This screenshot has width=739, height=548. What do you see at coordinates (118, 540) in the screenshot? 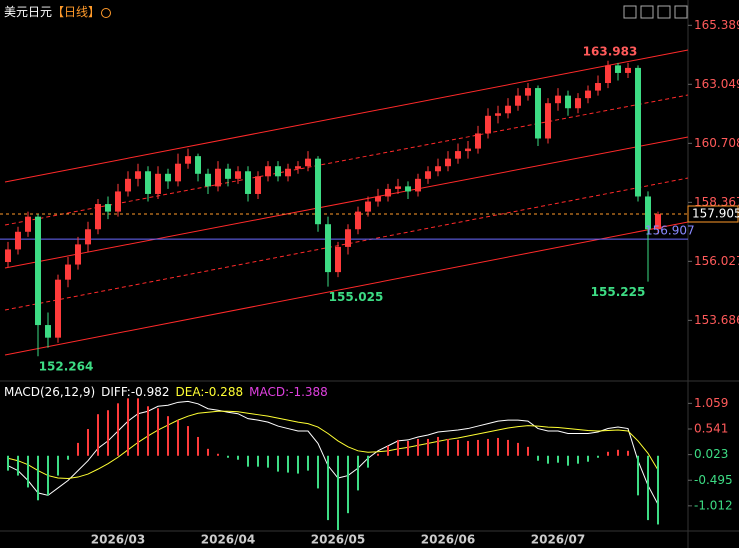
I see `x-tick-label: 2026/03` at bounding box center [118, 540].